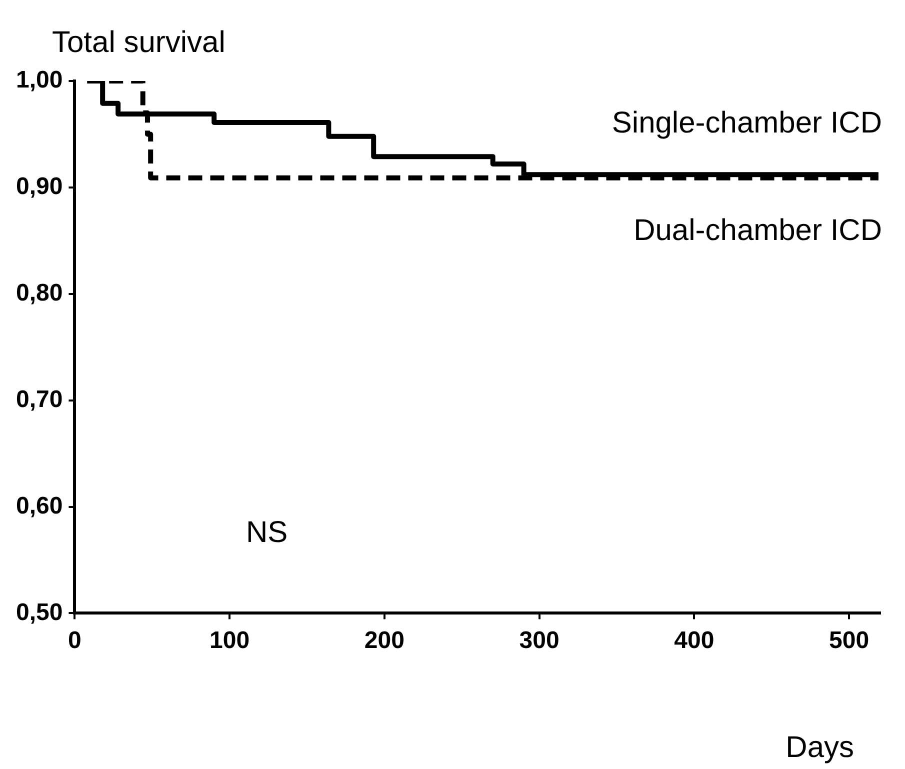 The width and height of the screenshot is (905, 769). What do you see at coordinates (39, 186) in the screenshot?
I see `y-tick-label: 0,90` at bounding box center [39, 186].